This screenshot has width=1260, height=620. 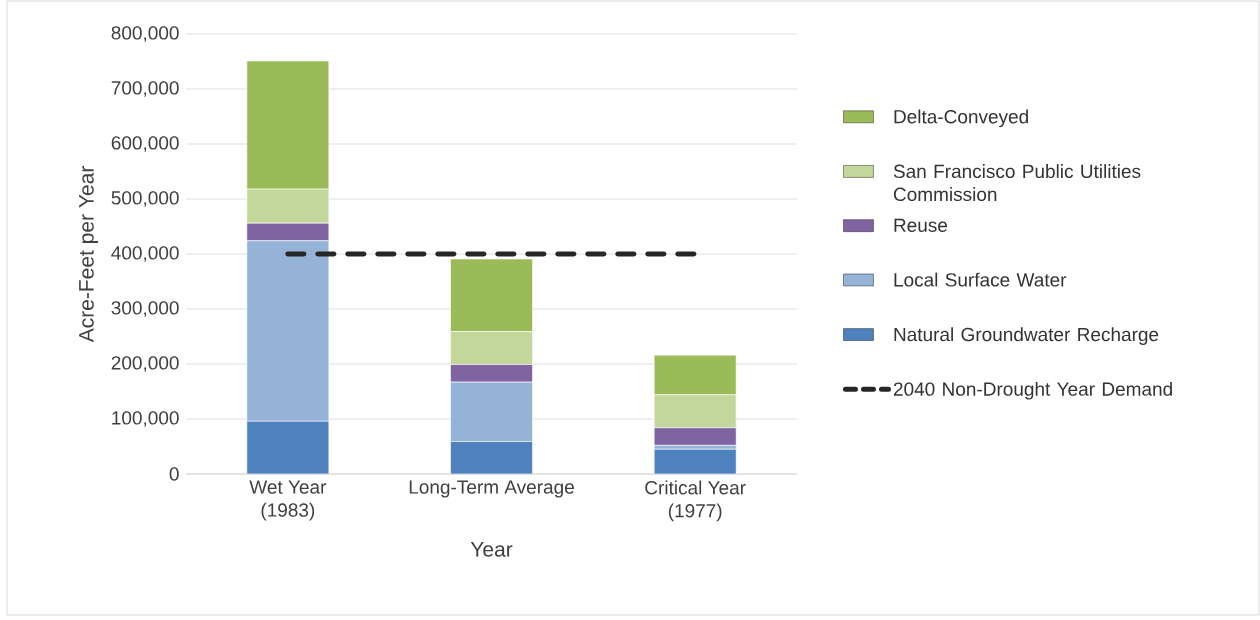 I want to click on y-axis-title: Acre-Feet per Year, so click(x=88, y=254).